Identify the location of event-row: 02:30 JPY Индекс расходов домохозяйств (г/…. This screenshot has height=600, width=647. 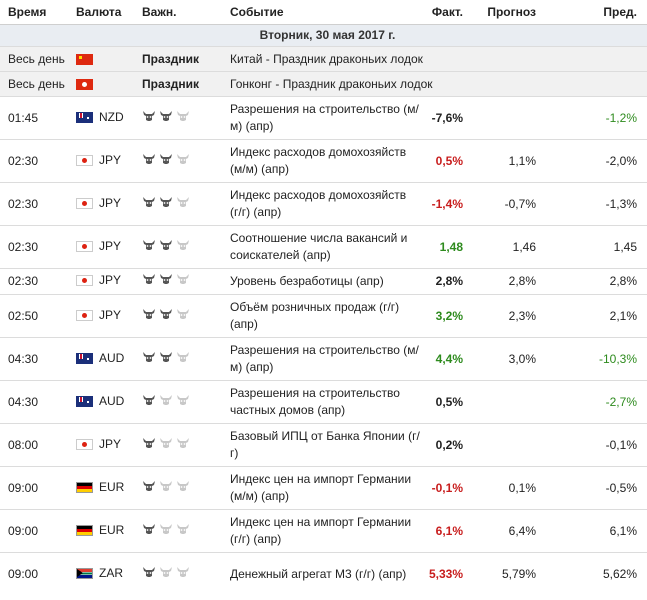
(323, 204).